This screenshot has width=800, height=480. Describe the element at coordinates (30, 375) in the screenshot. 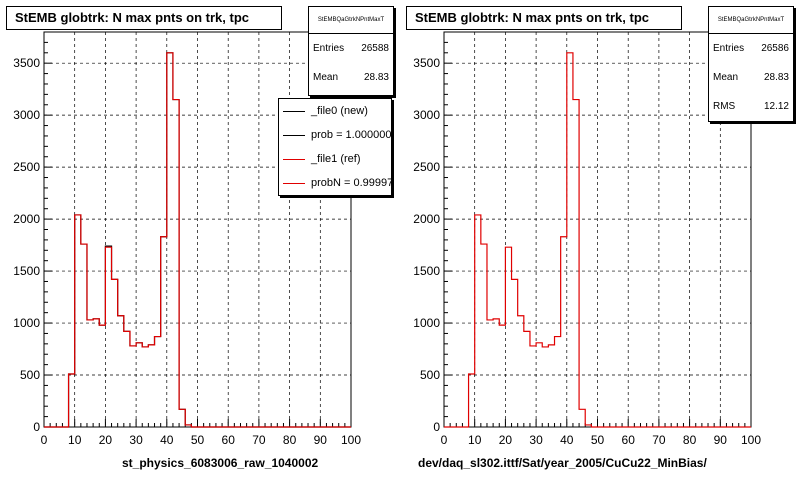

I see `y-tick-label-left-1: 500` at that location.